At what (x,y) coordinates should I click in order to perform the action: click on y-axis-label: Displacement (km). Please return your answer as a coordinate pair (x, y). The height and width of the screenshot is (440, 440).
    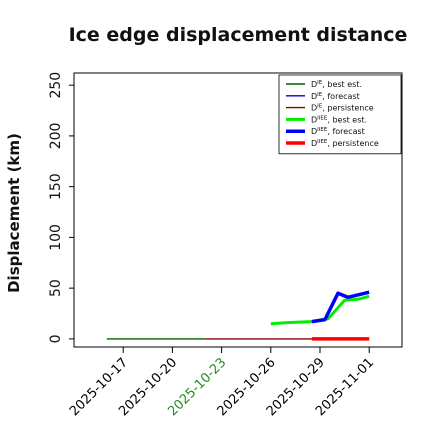
    Looking at the image, I should click on (14, 213).